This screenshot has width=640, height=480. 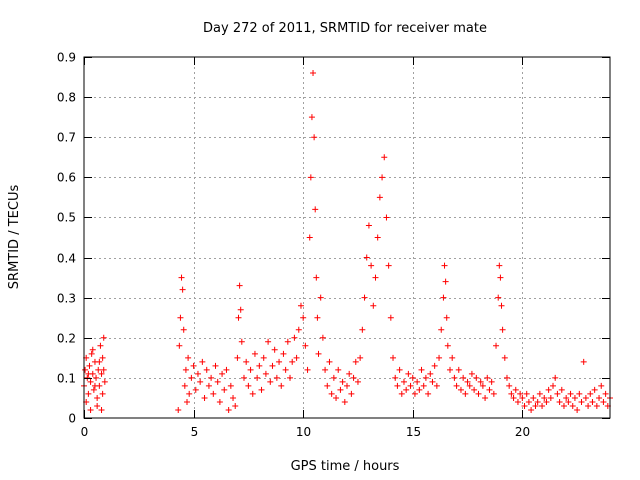 I want to click on x-tick-label: 20, so click(x=522, y=432).